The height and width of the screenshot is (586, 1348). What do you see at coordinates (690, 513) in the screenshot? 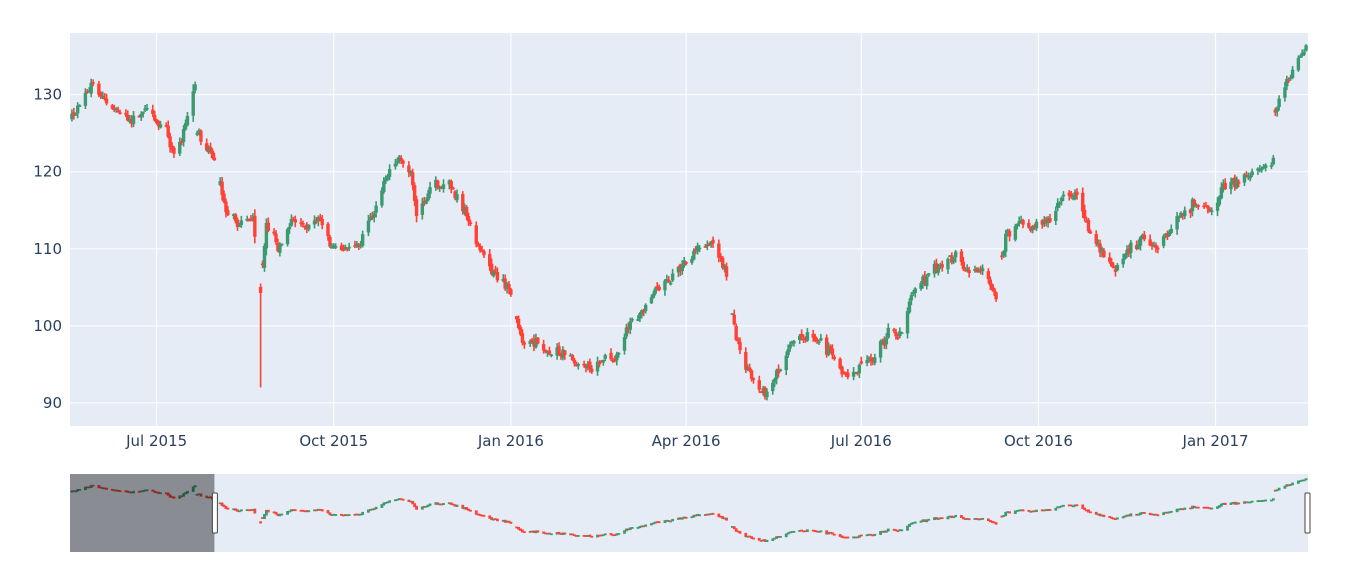
I see `range-slider` at bounding box center [690, 513].